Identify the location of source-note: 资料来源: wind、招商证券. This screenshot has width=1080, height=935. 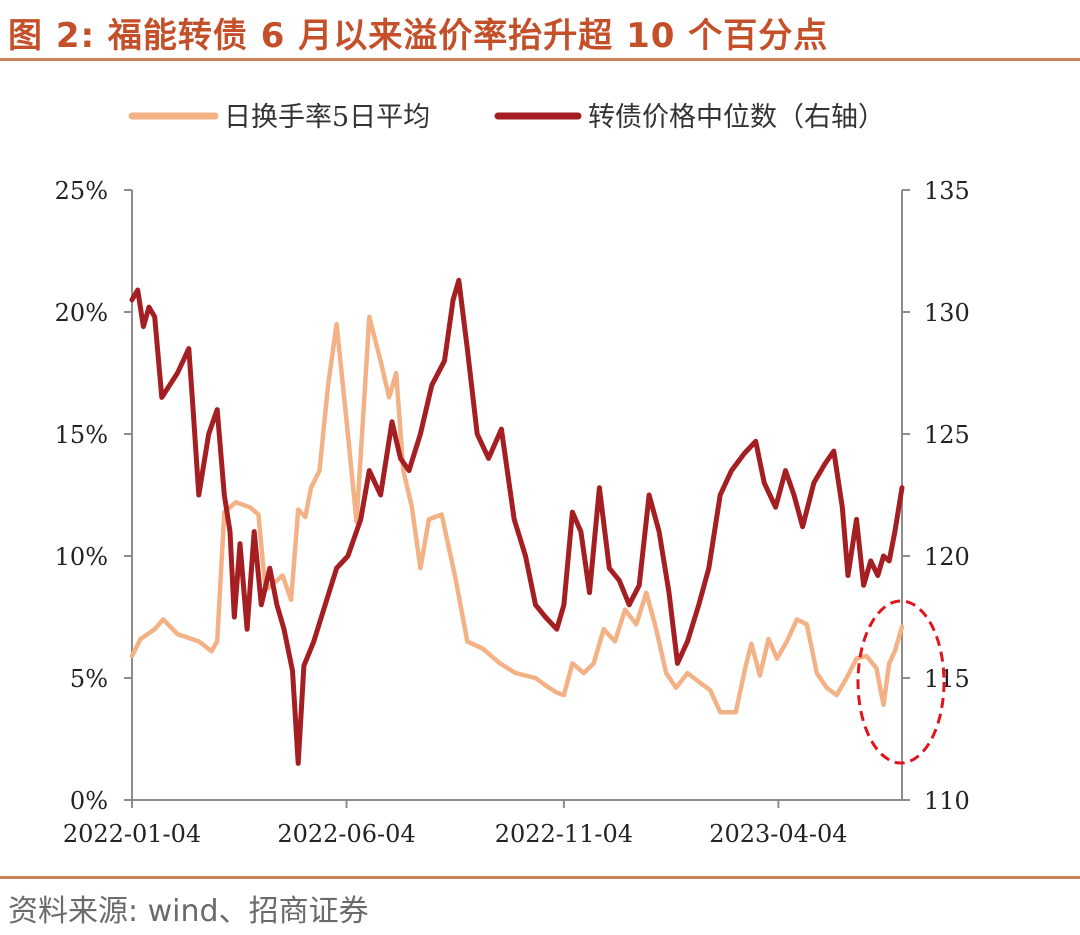
(188, 911).